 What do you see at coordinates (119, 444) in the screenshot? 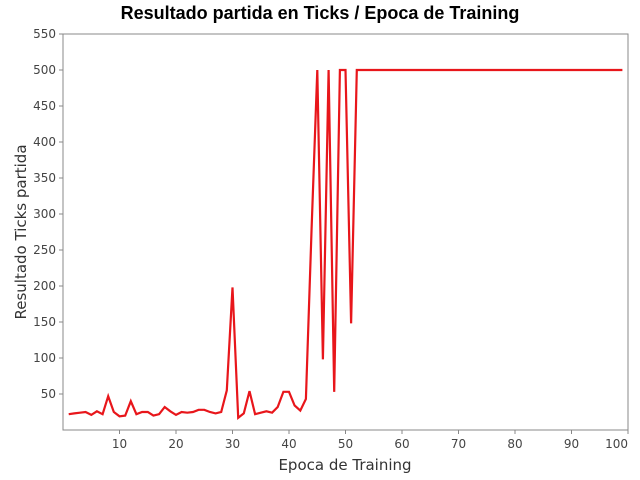
I see `x-tick-label: 10` at bounding box center [119, 444].